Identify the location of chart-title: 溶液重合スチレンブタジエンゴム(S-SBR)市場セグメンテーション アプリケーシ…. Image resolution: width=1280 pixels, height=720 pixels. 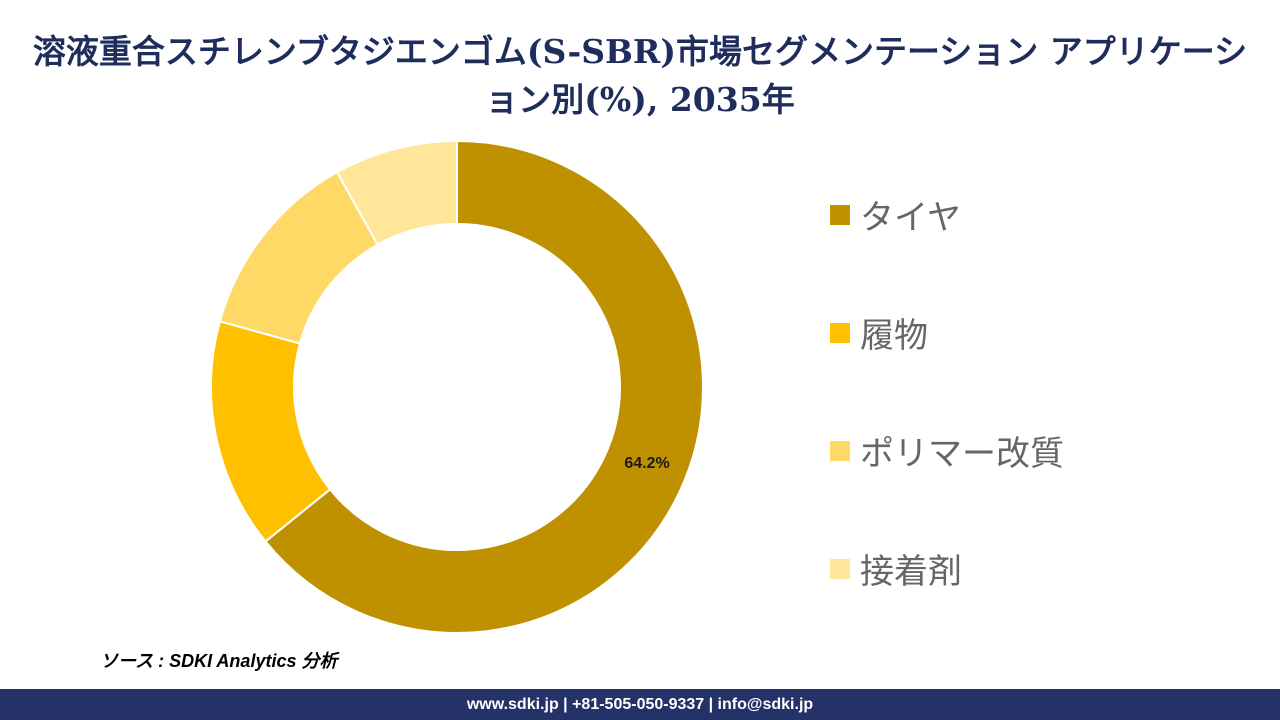
(640, 75).